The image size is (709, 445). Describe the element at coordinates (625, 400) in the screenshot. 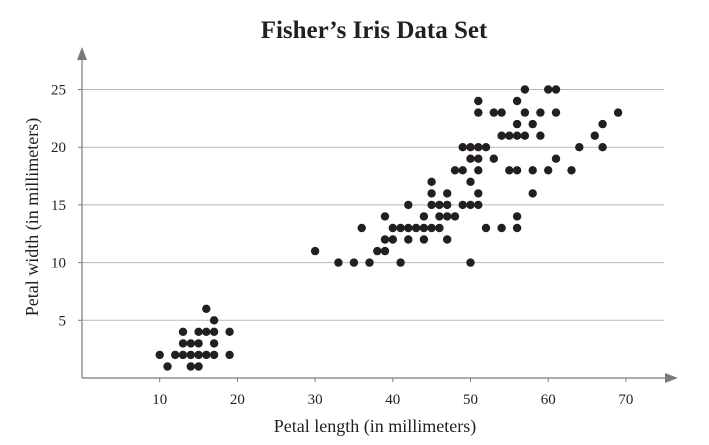

I see `x-tick-label: 70` at that location.